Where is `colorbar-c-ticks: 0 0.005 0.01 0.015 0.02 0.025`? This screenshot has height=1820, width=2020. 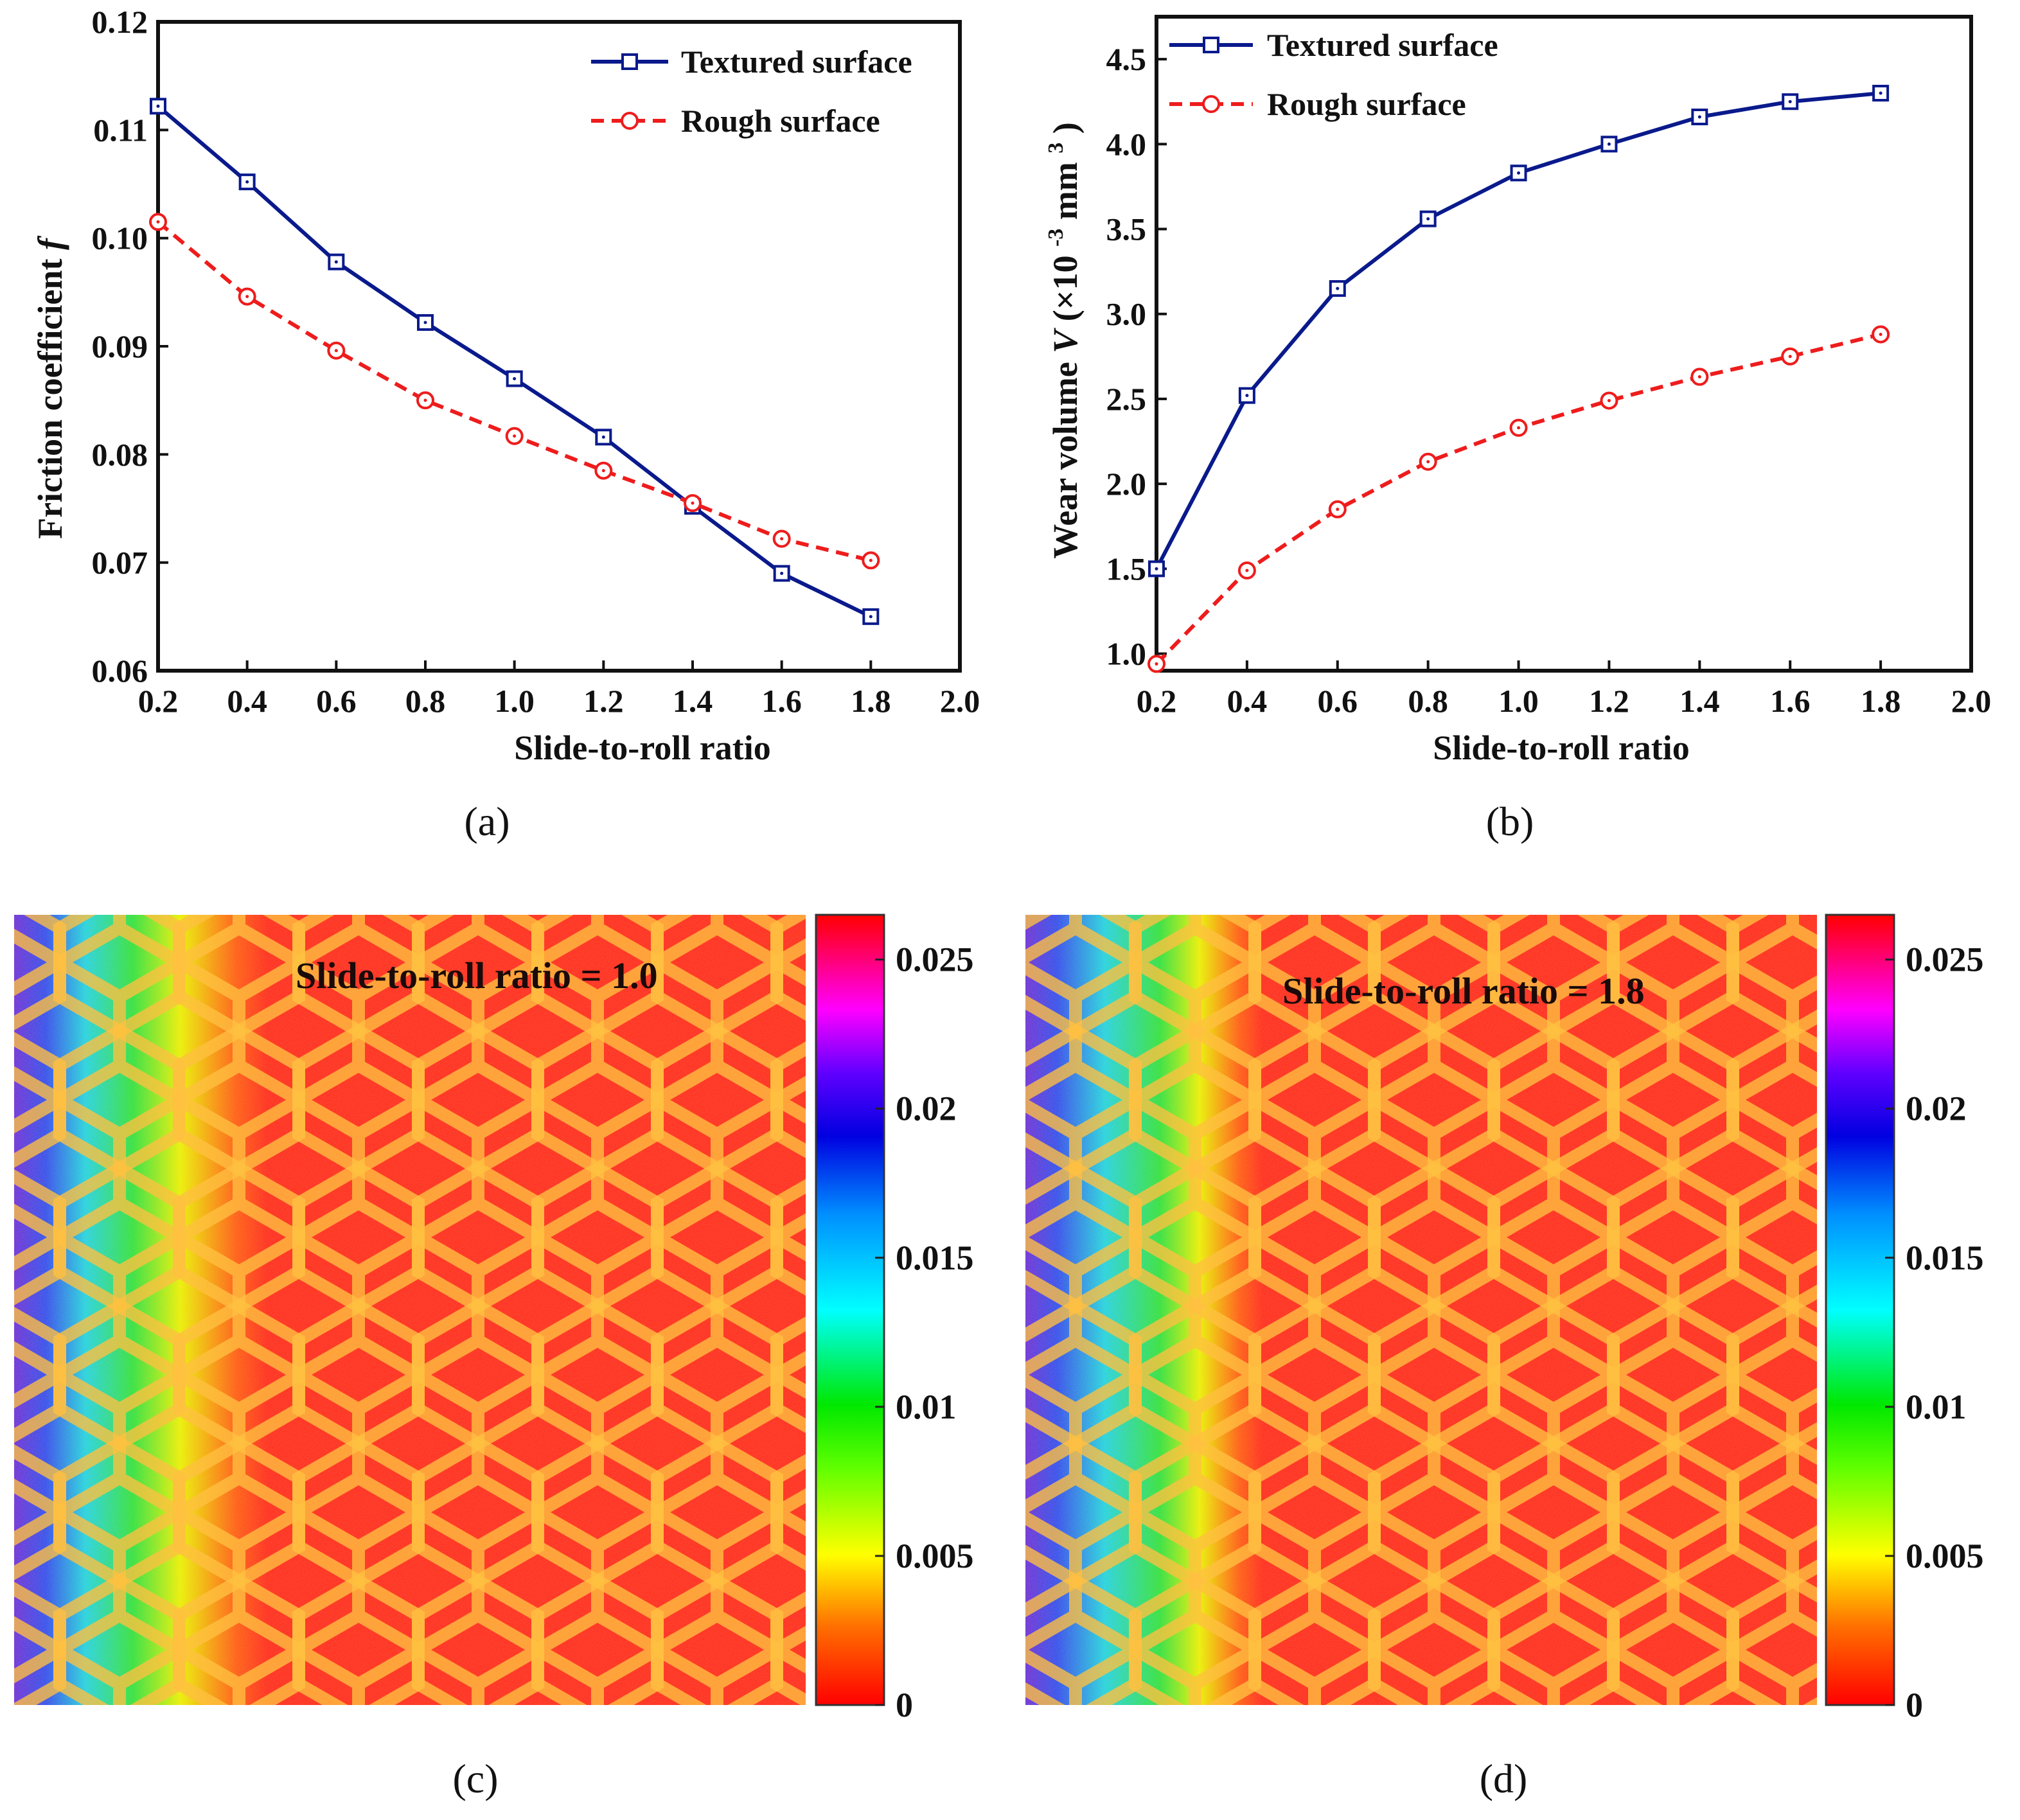
colorbar-c-ticks: 0 0.005 0.01 0.015 0.02 0.025 is located at coordinates (924, 1332).